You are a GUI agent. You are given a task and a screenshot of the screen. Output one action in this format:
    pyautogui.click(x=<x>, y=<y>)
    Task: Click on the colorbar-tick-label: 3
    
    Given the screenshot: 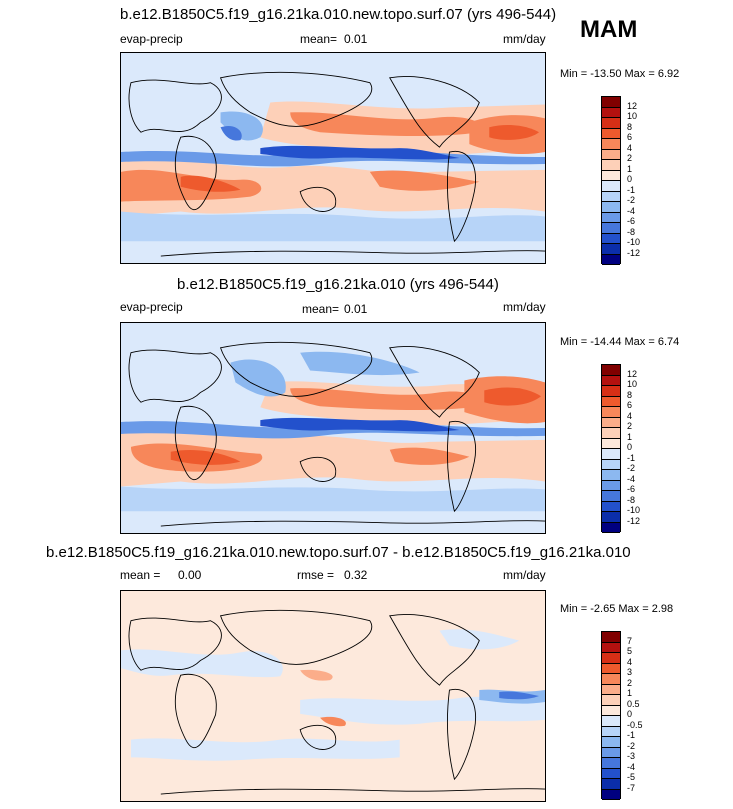 What is the action you would take?
    pyautogui.click(x=630, y=672)
    